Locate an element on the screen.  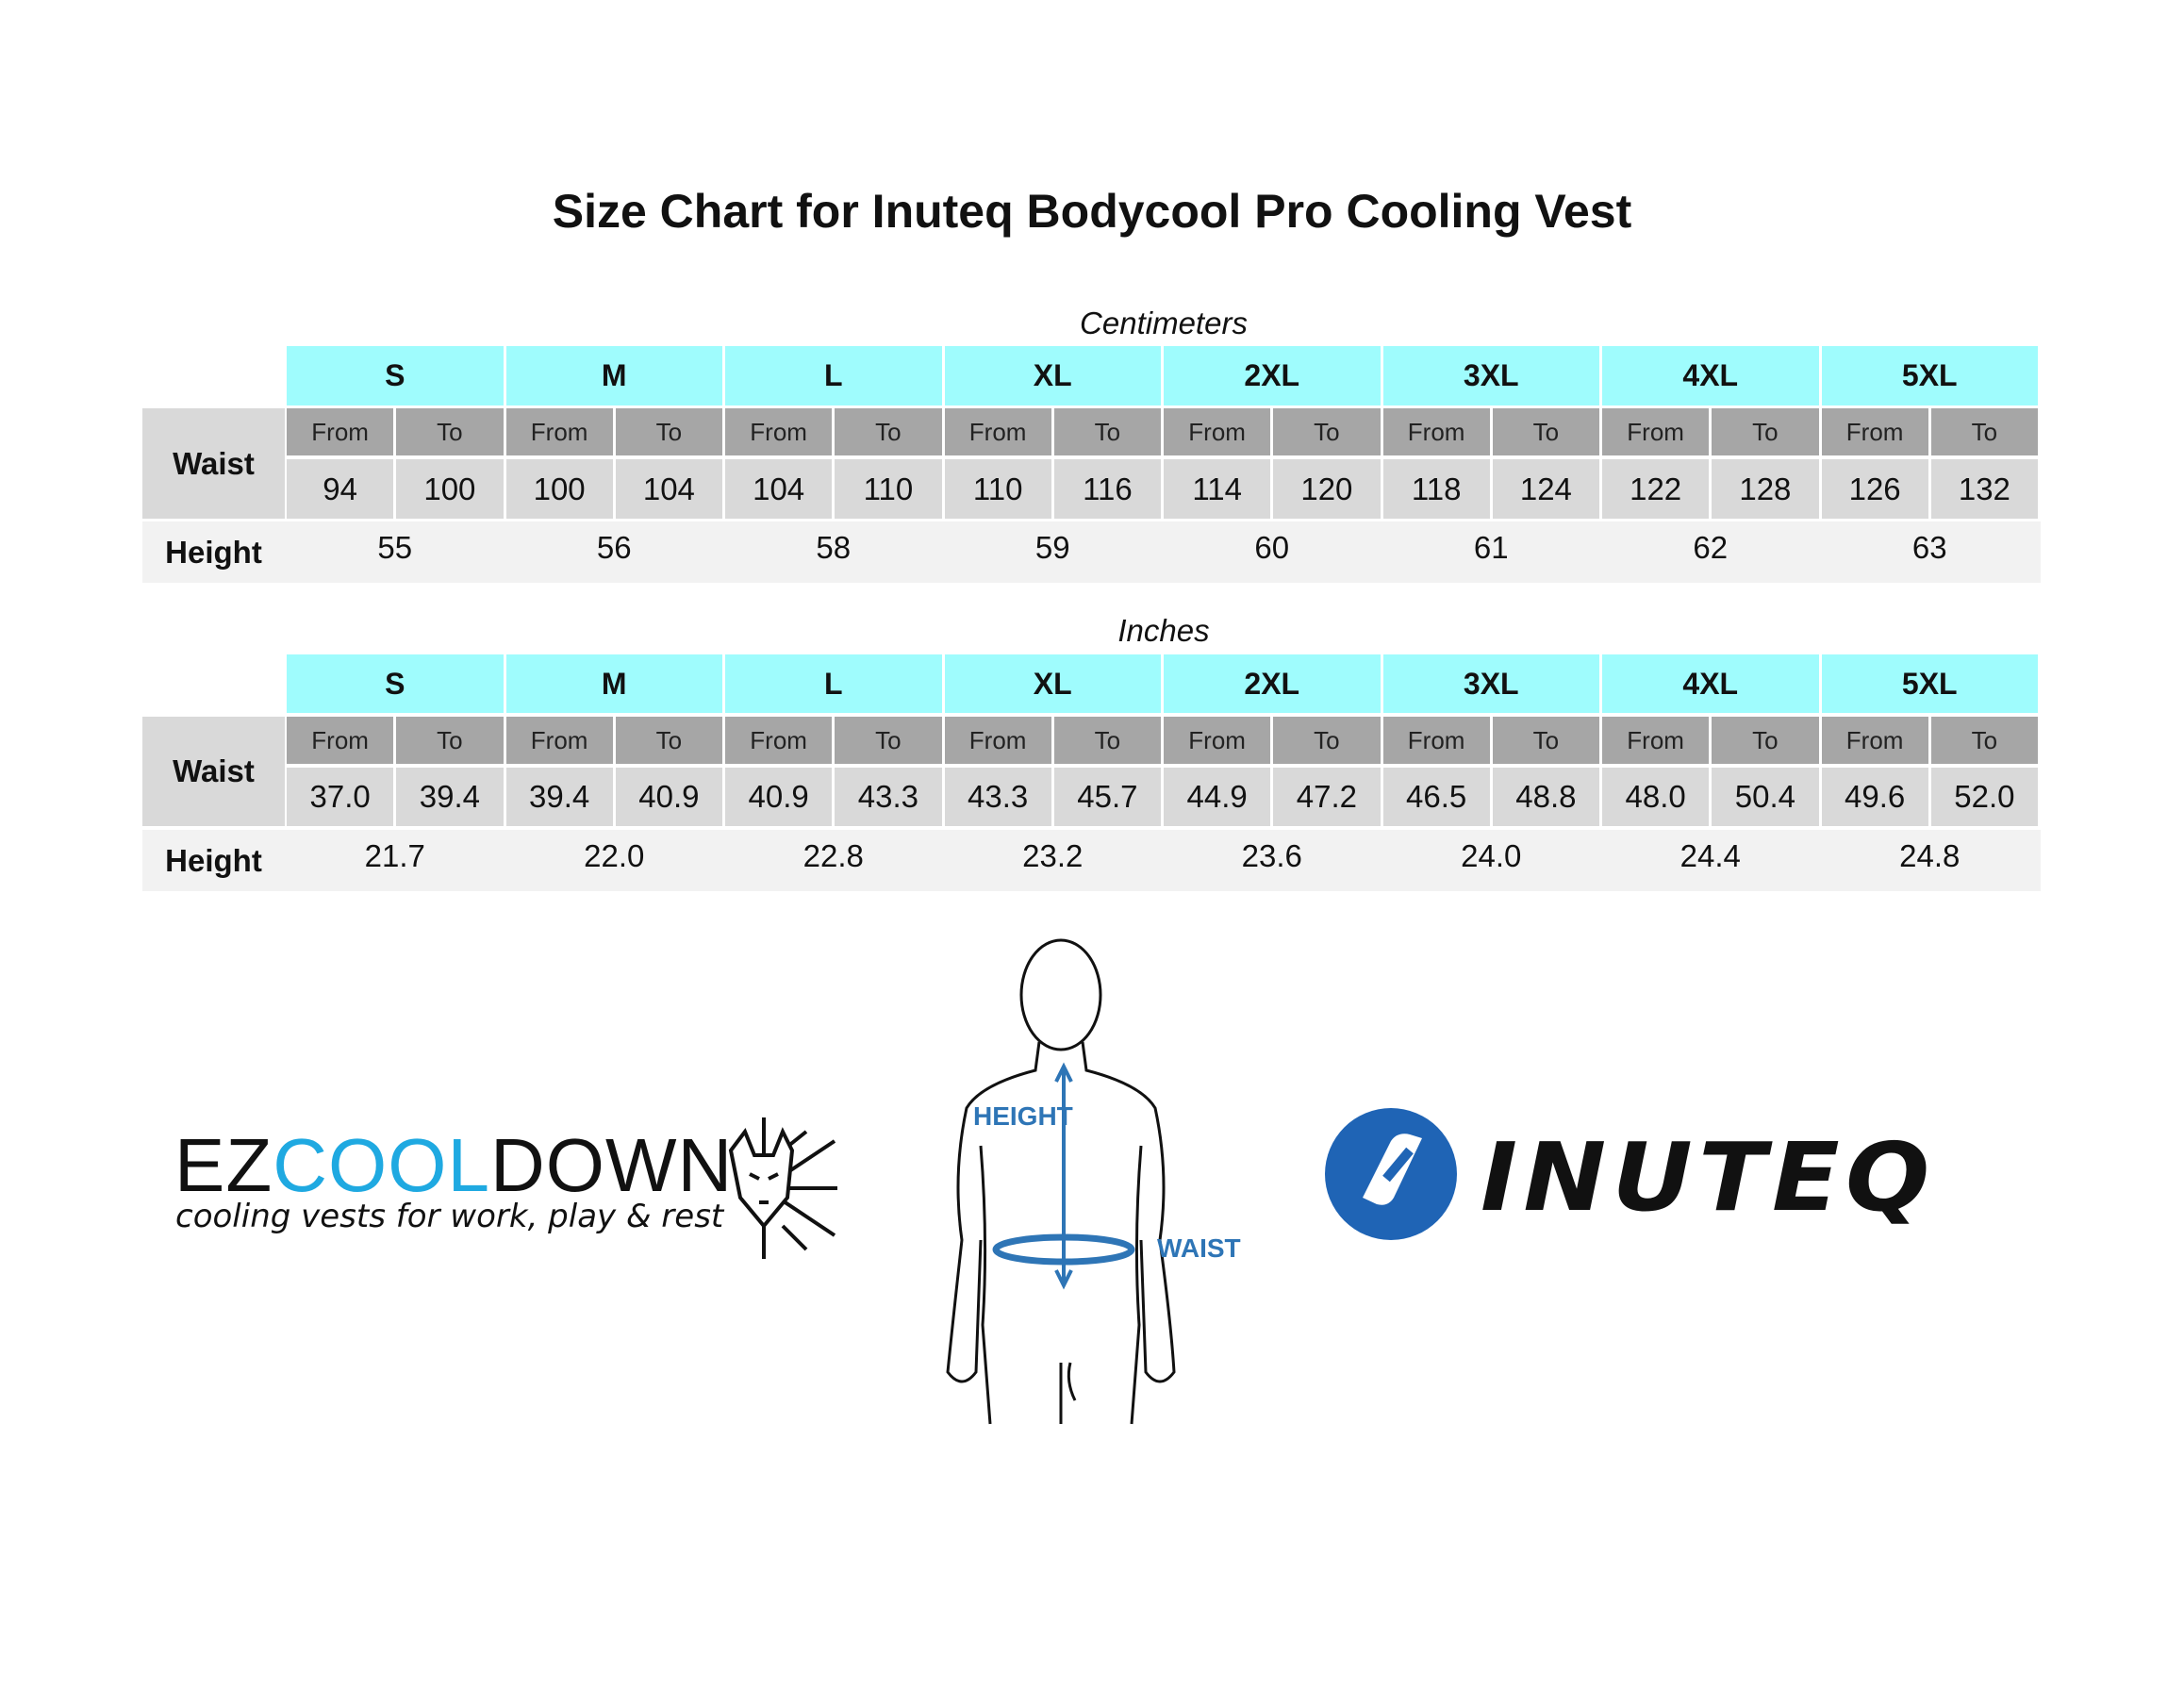
waist-to: 39.4 is located at coordinates (450, 797).